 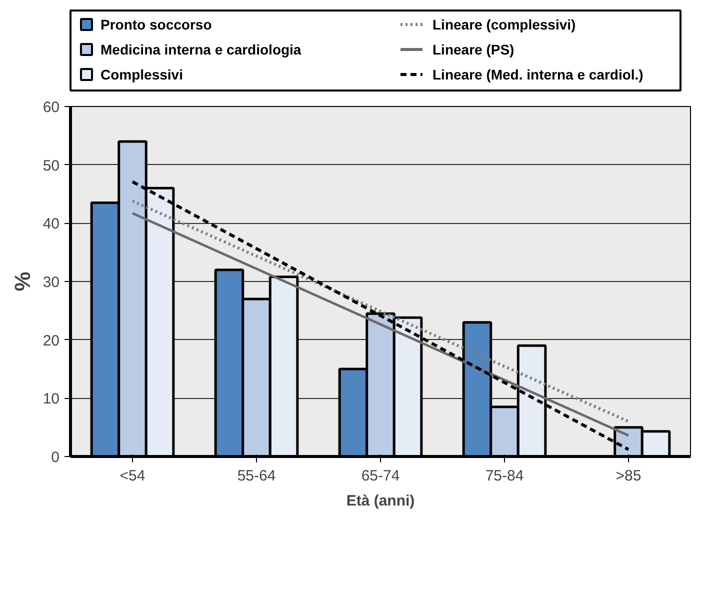 What do you see at coordinates (504, 476) in the screenshot?
I see `x-tick-label: 75-84` at bounding box center [504, 476].